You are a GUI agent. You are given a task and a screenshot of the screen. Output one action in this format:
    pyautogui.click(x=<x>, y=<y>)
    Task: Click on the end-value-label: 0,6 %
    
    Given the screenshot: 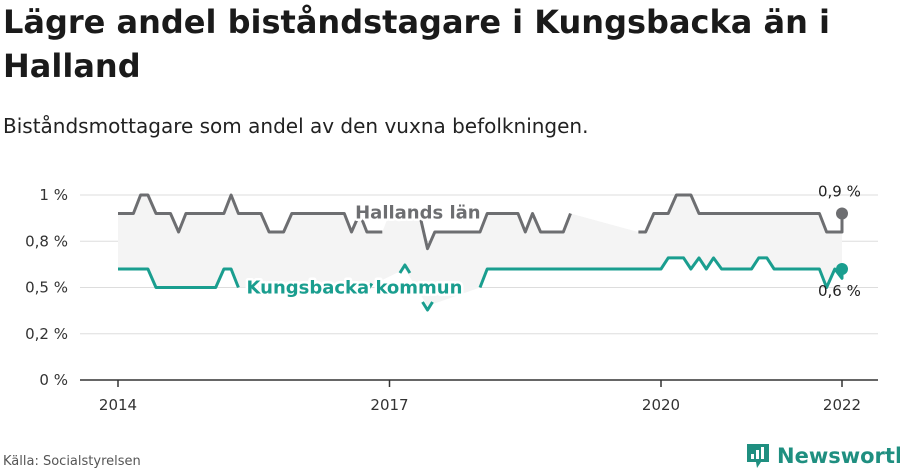 What is the action you would take?
    pyautogui.click(x=839, y=291)
    